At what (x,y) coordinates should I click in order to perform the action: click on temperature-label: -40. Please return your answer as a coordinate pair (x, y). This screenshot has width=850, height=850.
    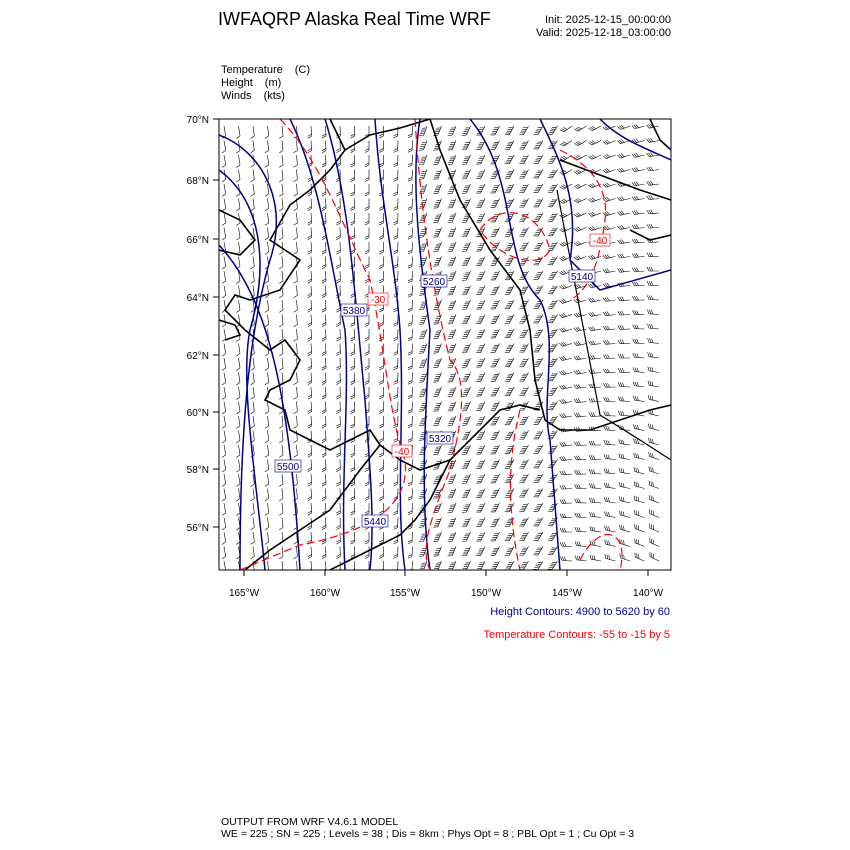
    Looking at the image, I should click on (402, 451).